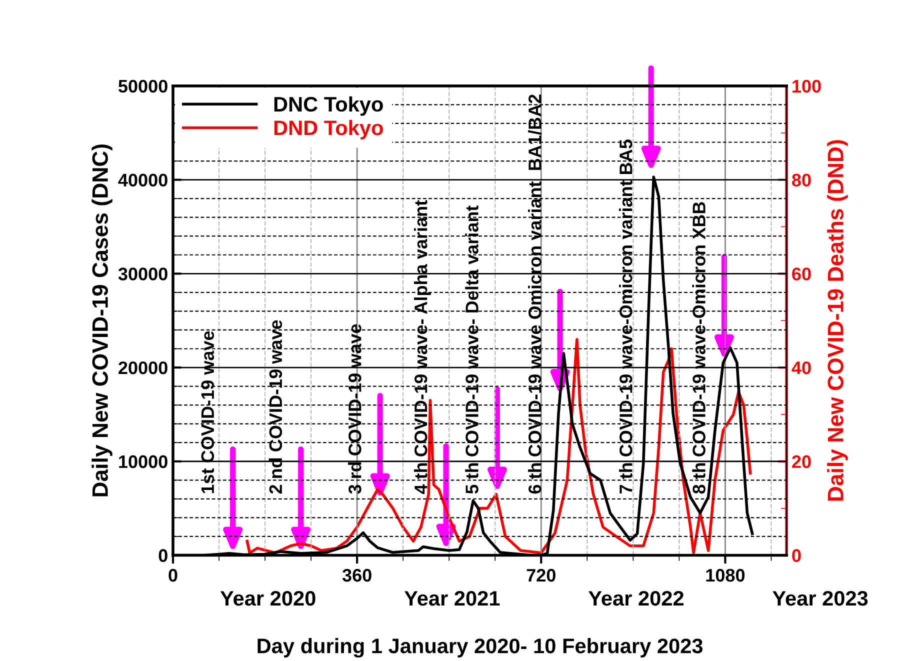 This screenshot has height=661, width=901. Describe the element at coordinates (452, 598) in the screenshot. I see `text: Year 2021` at that location.